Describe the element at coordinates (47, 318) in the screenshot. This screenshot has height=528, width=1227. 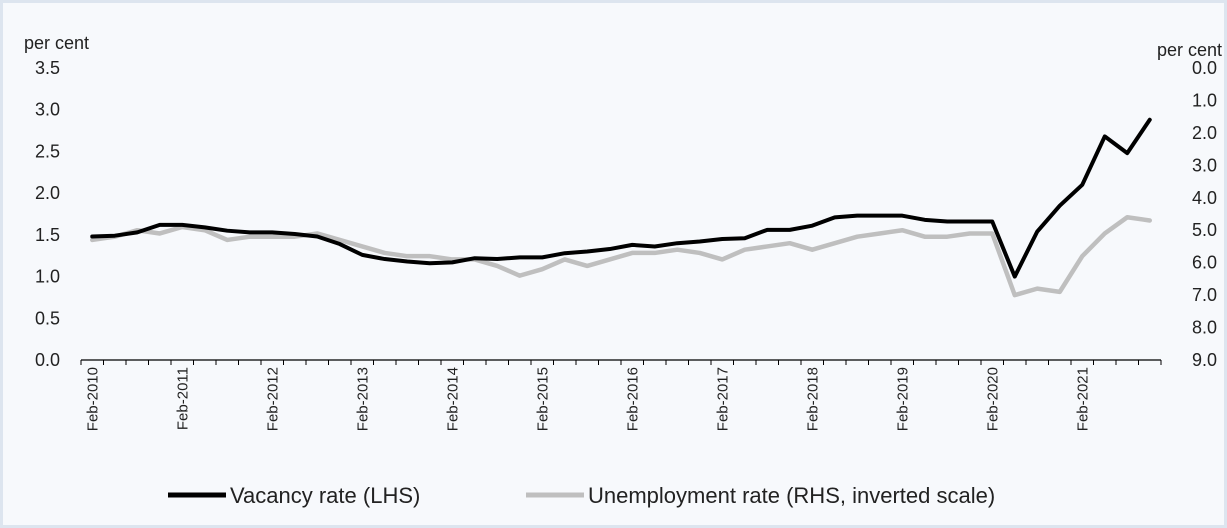
I see `left-tick-label: 0.5` at that location.